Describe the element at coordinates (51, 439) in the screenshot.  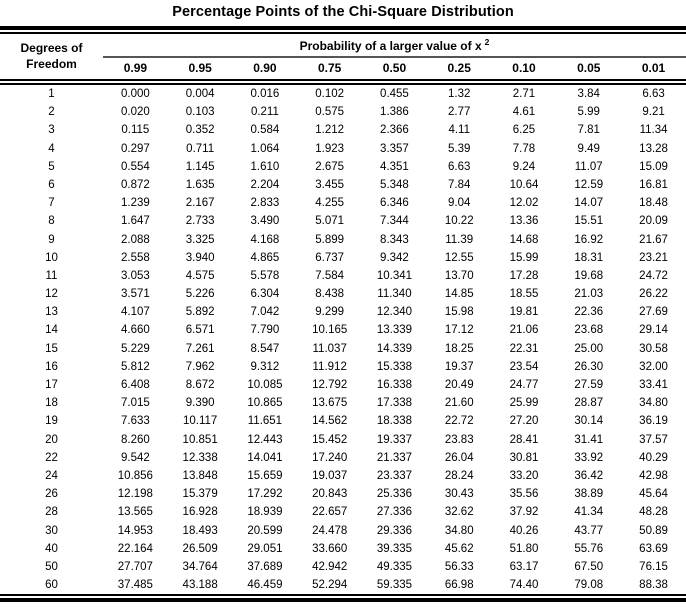
I see `df-cell: 20` at that location.